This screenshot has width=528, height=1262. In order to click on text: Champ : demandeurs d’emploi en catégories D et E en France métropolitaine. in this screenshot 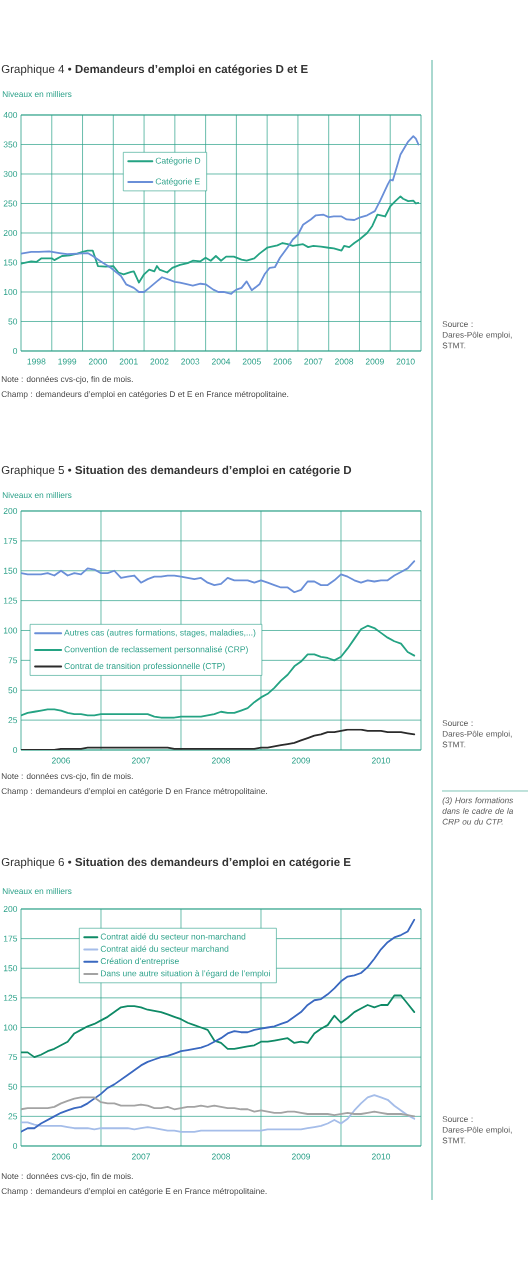, I will do `click(145, 394)`.